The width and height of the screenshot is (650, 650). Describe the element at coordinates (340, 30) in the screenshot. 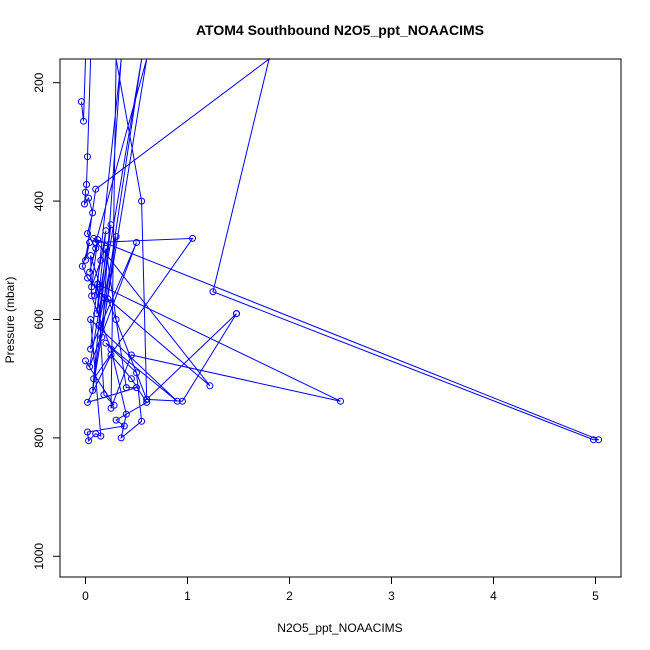

I see `chart-title: ATOM4 Southbound N2O5_ppt_NOAACIMS` at that location.